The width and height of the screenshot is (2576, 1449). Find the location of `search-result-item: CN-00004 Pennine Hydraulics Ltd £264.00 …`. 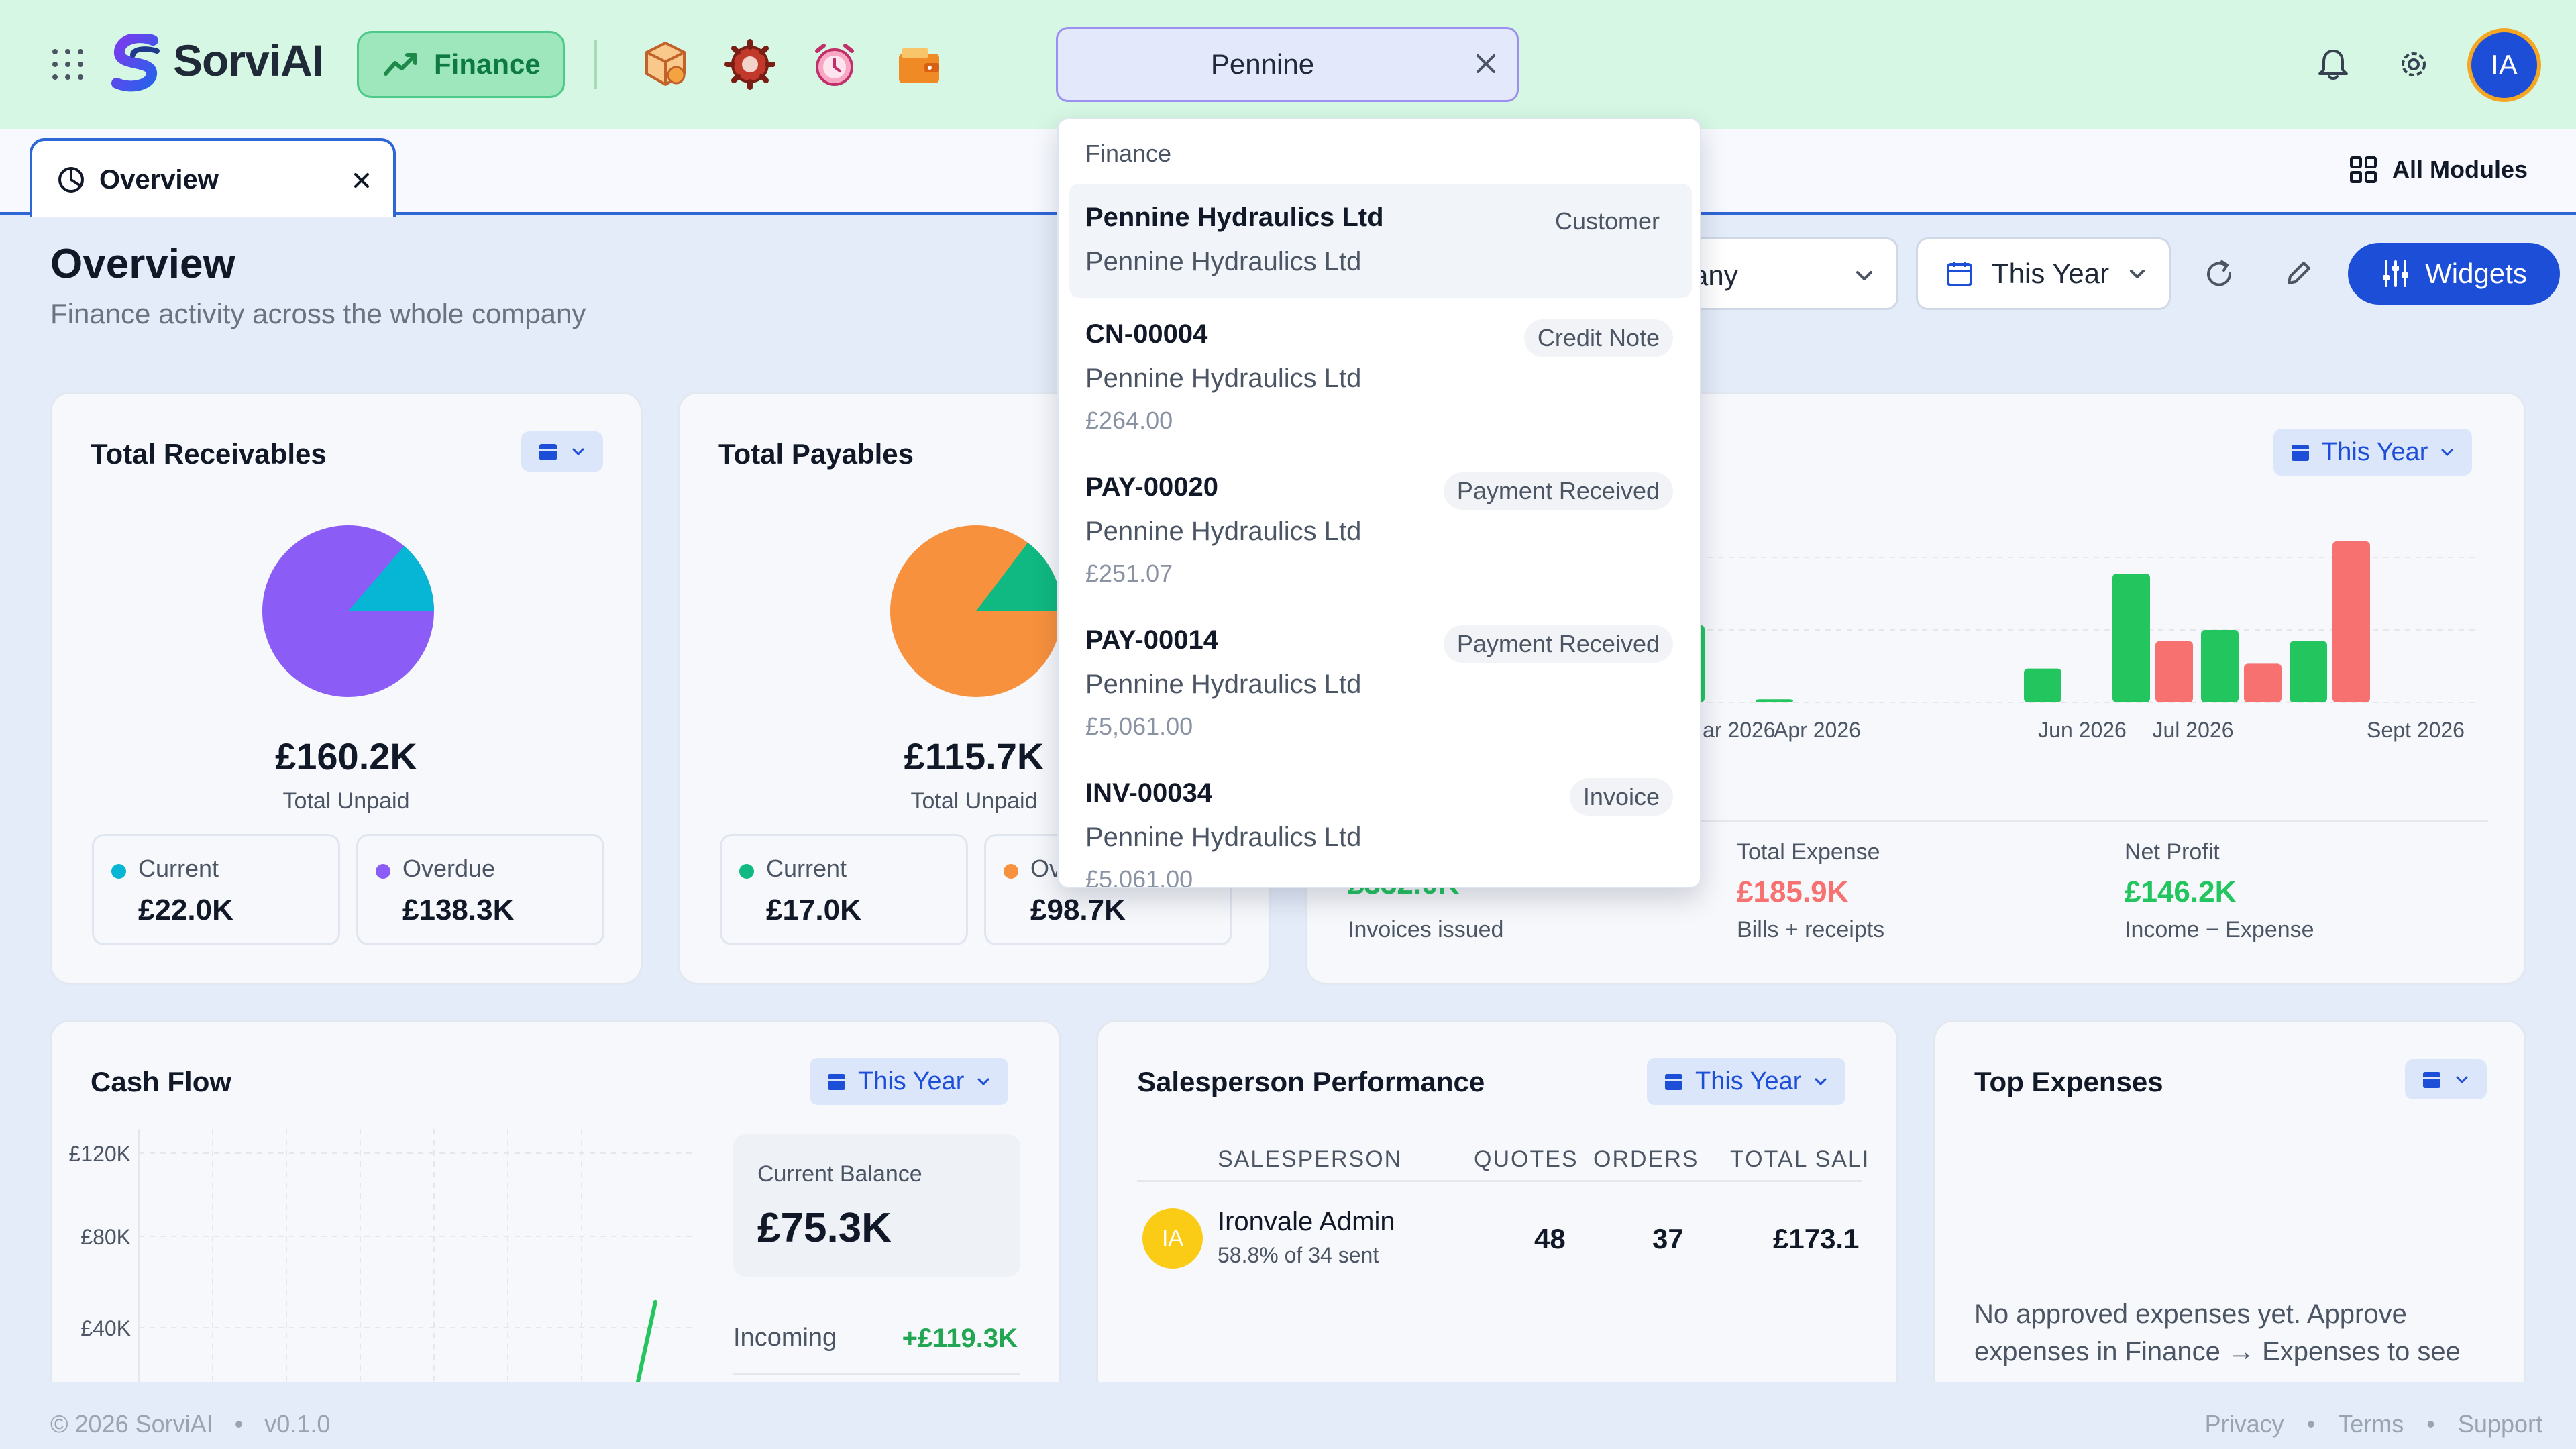

search-result-item: CN-00004 Pennine Hydraulics Ltd £264.00 … is located at coordinates (1380, 375).